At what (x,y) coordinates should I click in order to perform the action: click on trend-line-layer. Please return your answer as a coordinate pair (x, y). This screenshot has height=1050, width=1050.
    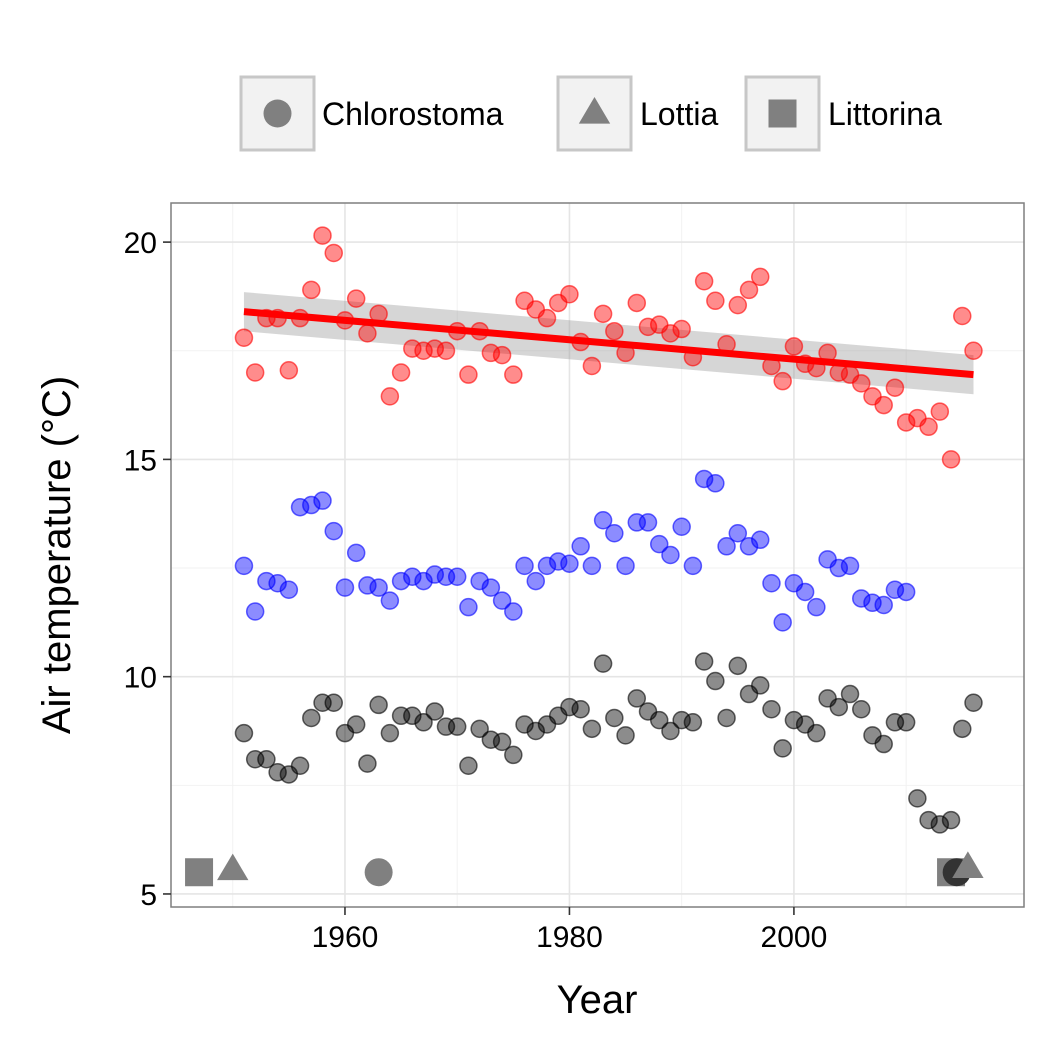
    Looking at the image, I should click on (608, 343).